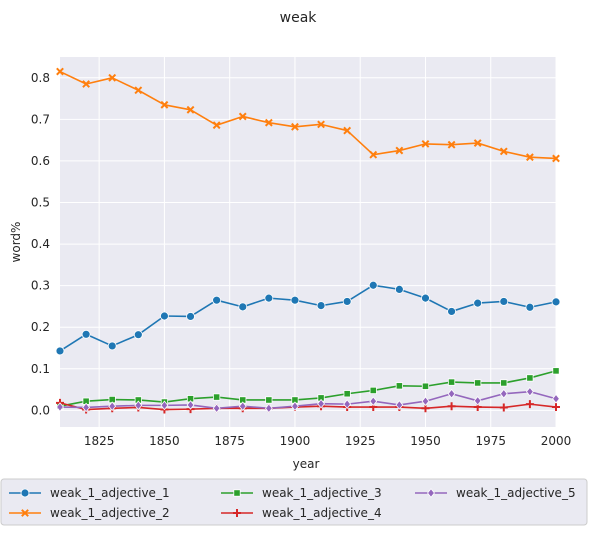 This screenshot has width=597, height=537. I want to click on x-tick-label: 1875, so click(229, 441).